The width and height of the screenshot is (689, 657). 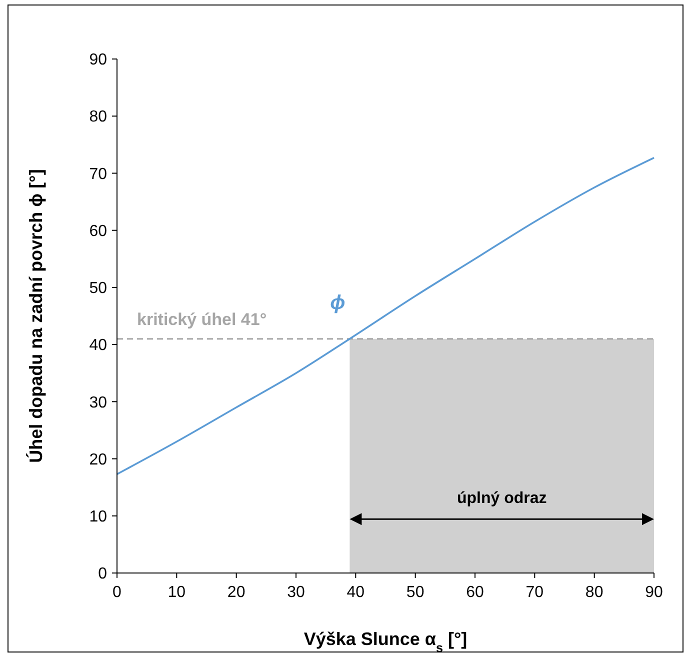 I want to click on x-tick-label: 10, so click(x=177, y=592).